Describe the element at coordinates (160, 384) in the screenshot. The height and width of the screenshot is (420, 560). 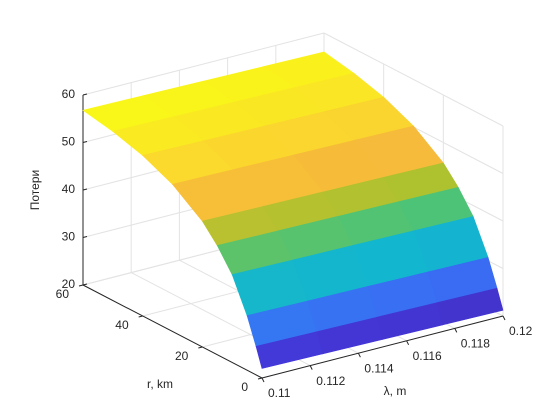
I see `y-axis-label: r, km` at that location.